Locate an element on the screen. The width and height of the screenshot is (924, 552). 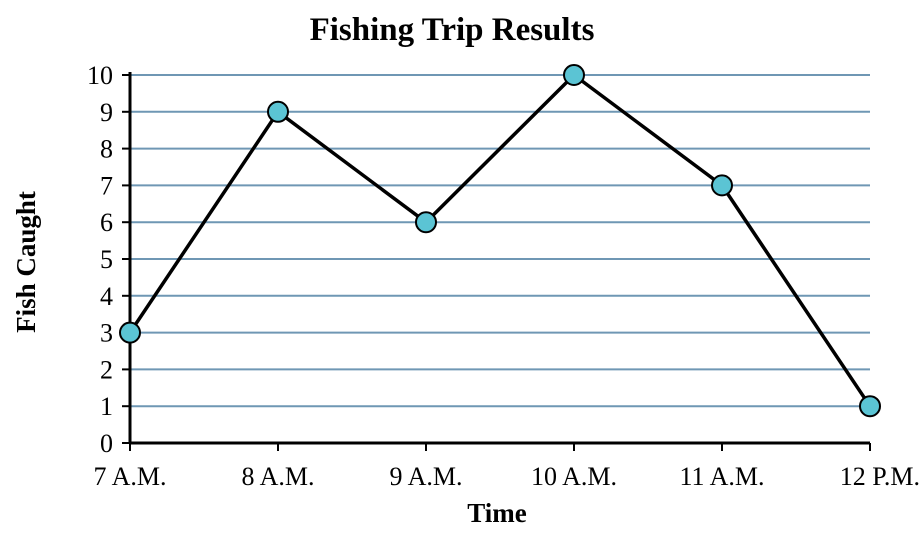
y-tick-label: 6 is located at coordinates (106, 222).